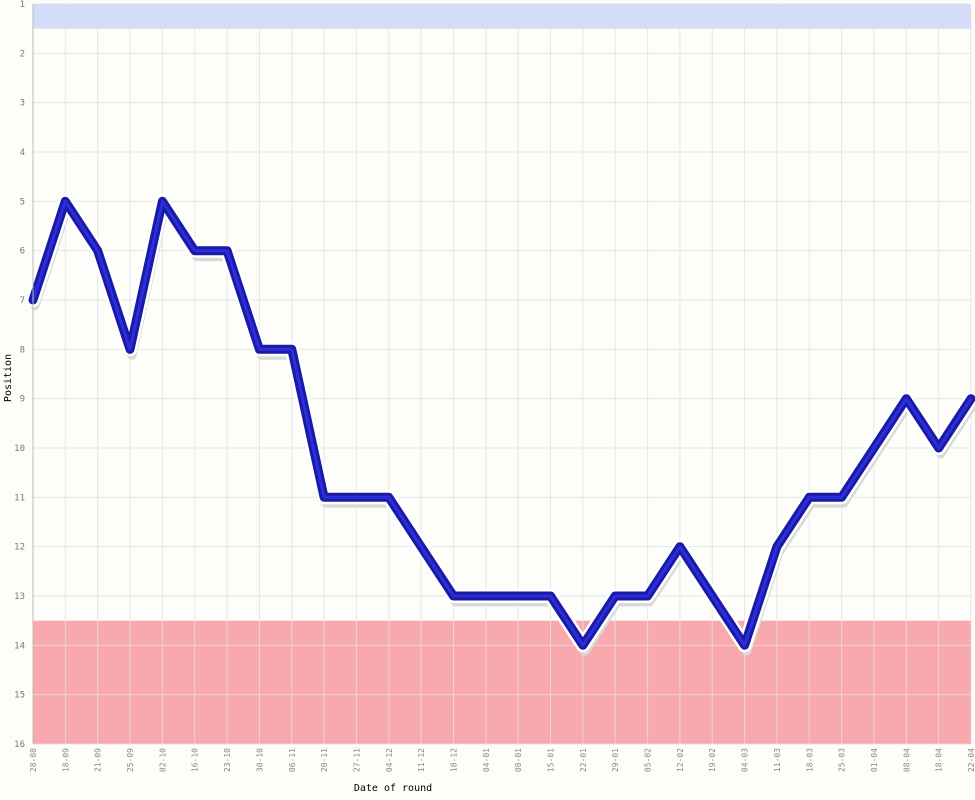 This screenshot has height=800, width=975. What do you see at coordinates (227, 760) in the screenshot?
I see `x-tick-label: 23-10` at bounding box center [227, 760].